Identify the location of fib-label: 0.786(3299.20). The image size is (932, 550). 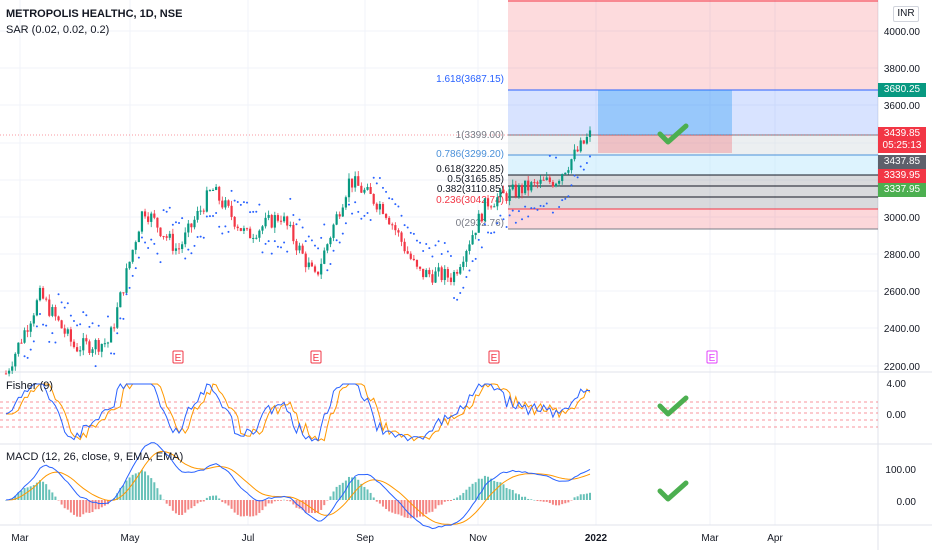
(470, 154).